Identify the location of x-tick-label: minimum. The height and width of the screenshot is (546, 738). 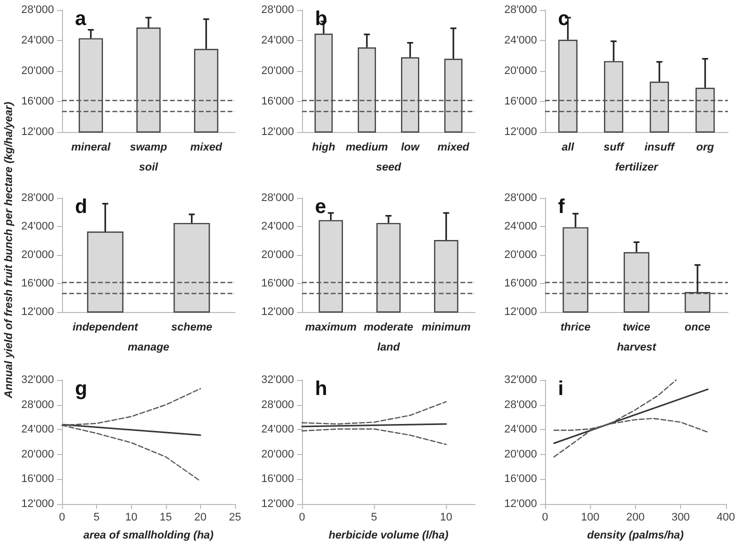
(446, 328).